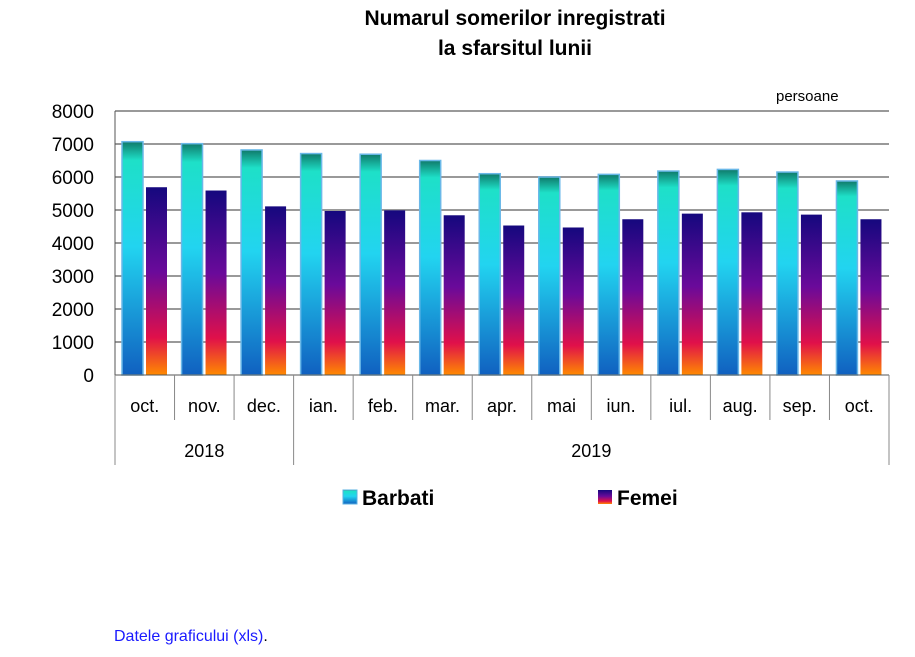 This screenshot has width=915, height=657. I want to click on y-tick-label: 5000, so click(73, 211).